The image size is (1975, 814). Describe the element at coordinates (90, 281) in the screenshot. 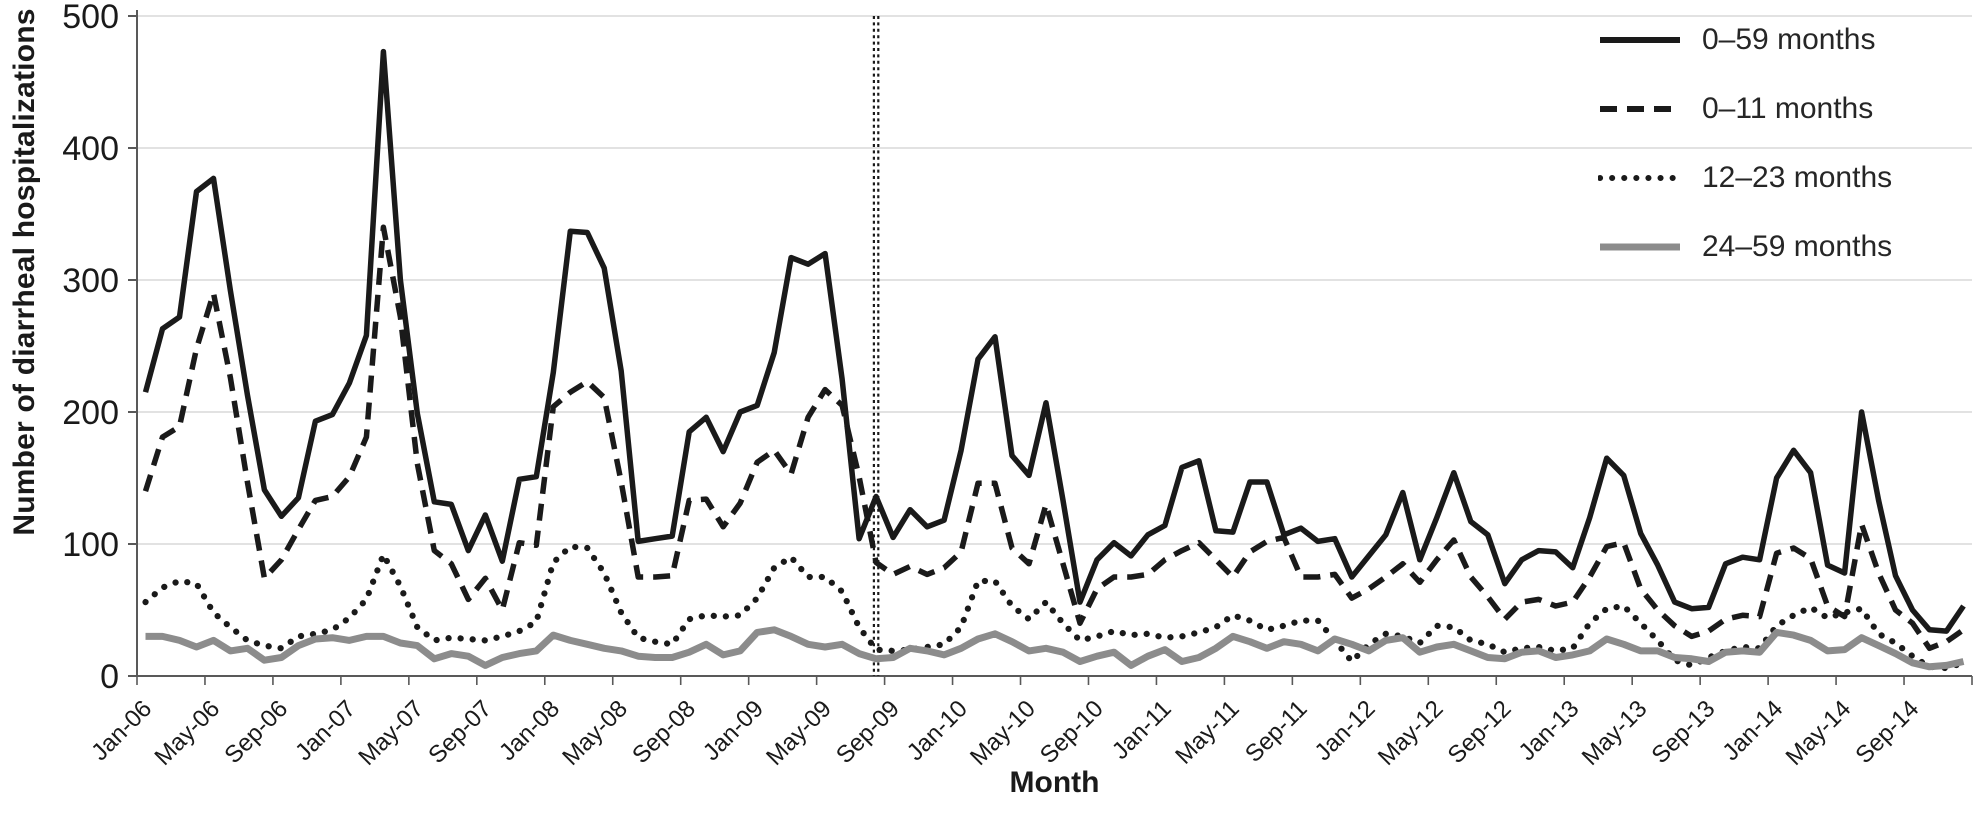

I see `y-tick-label: 300` at that location.